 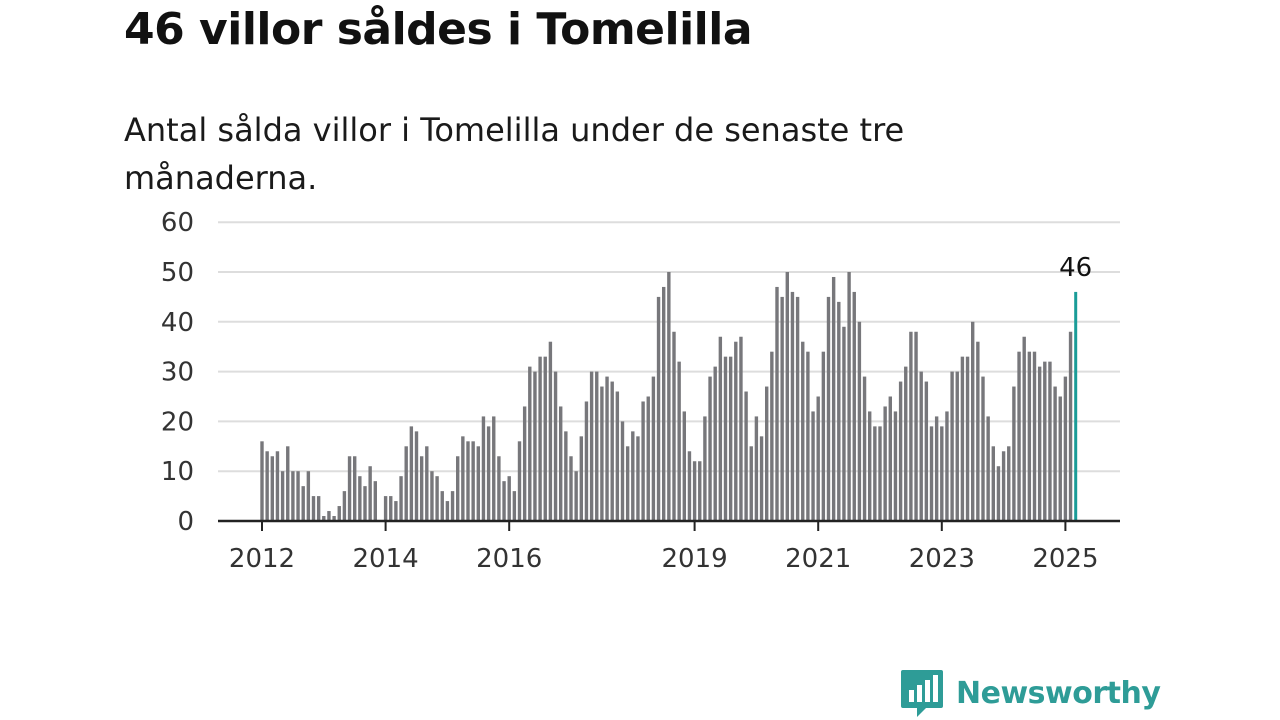 What do you see at coordinates (177, 422) in the screenshot?
I see `y-tick-label: 20` at bounding box center [177, 422].